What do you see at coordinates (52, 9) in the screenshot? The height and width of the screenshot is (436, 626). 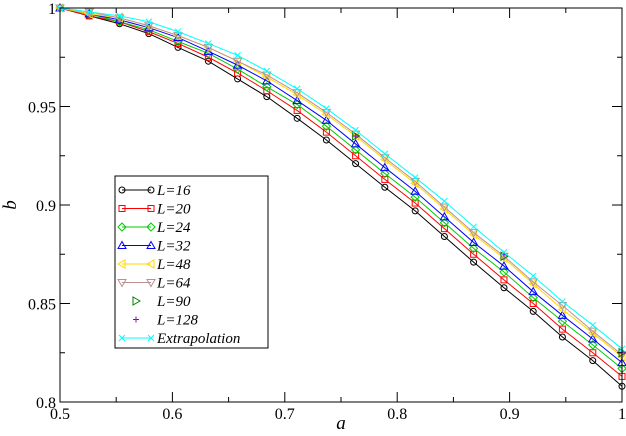 I see `y-tick-label: 1` at bounding box center [52, 9].